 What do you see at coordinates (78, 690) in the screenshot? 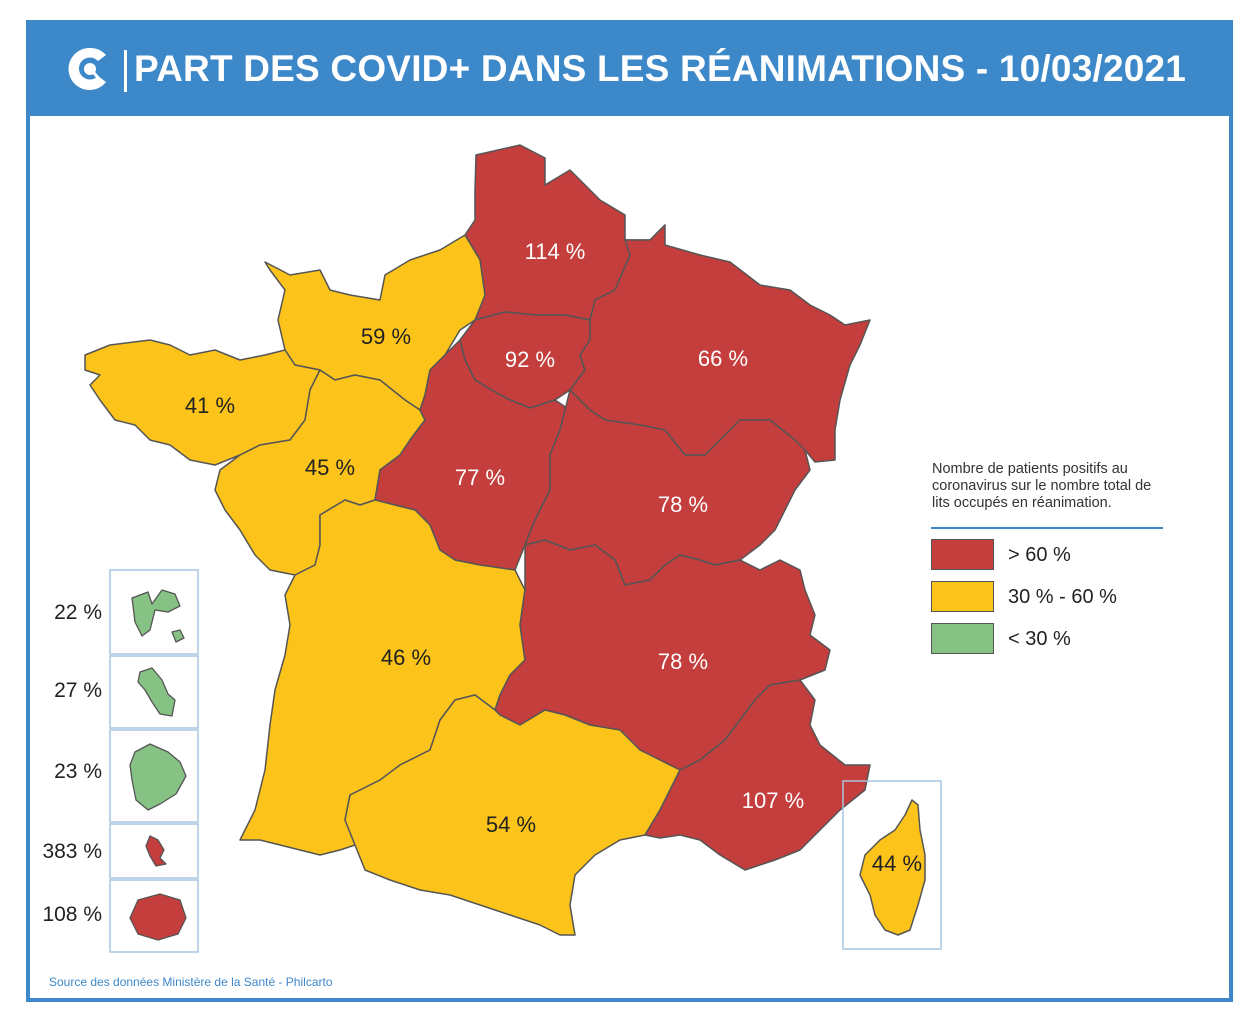
I see `label-martinique: 27 %` at bounding box center [78, 690].